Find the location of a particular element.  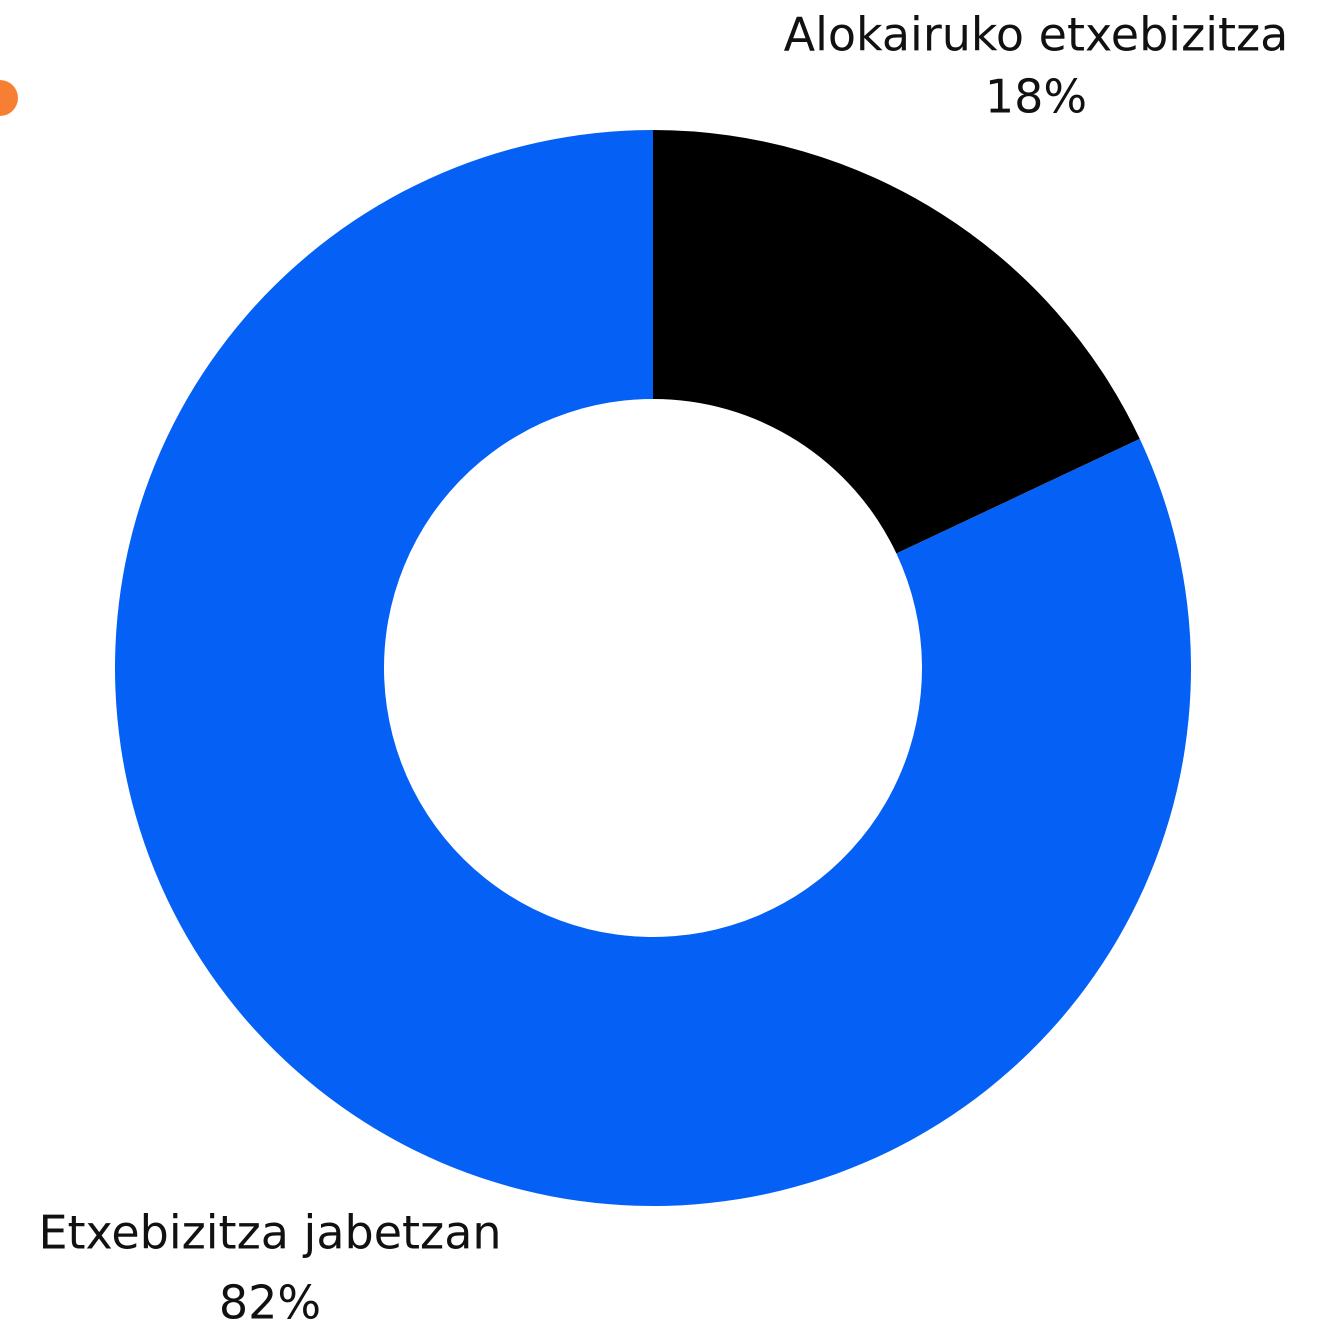

slice-value-label: 18% is located at coordinates (1036, 97).